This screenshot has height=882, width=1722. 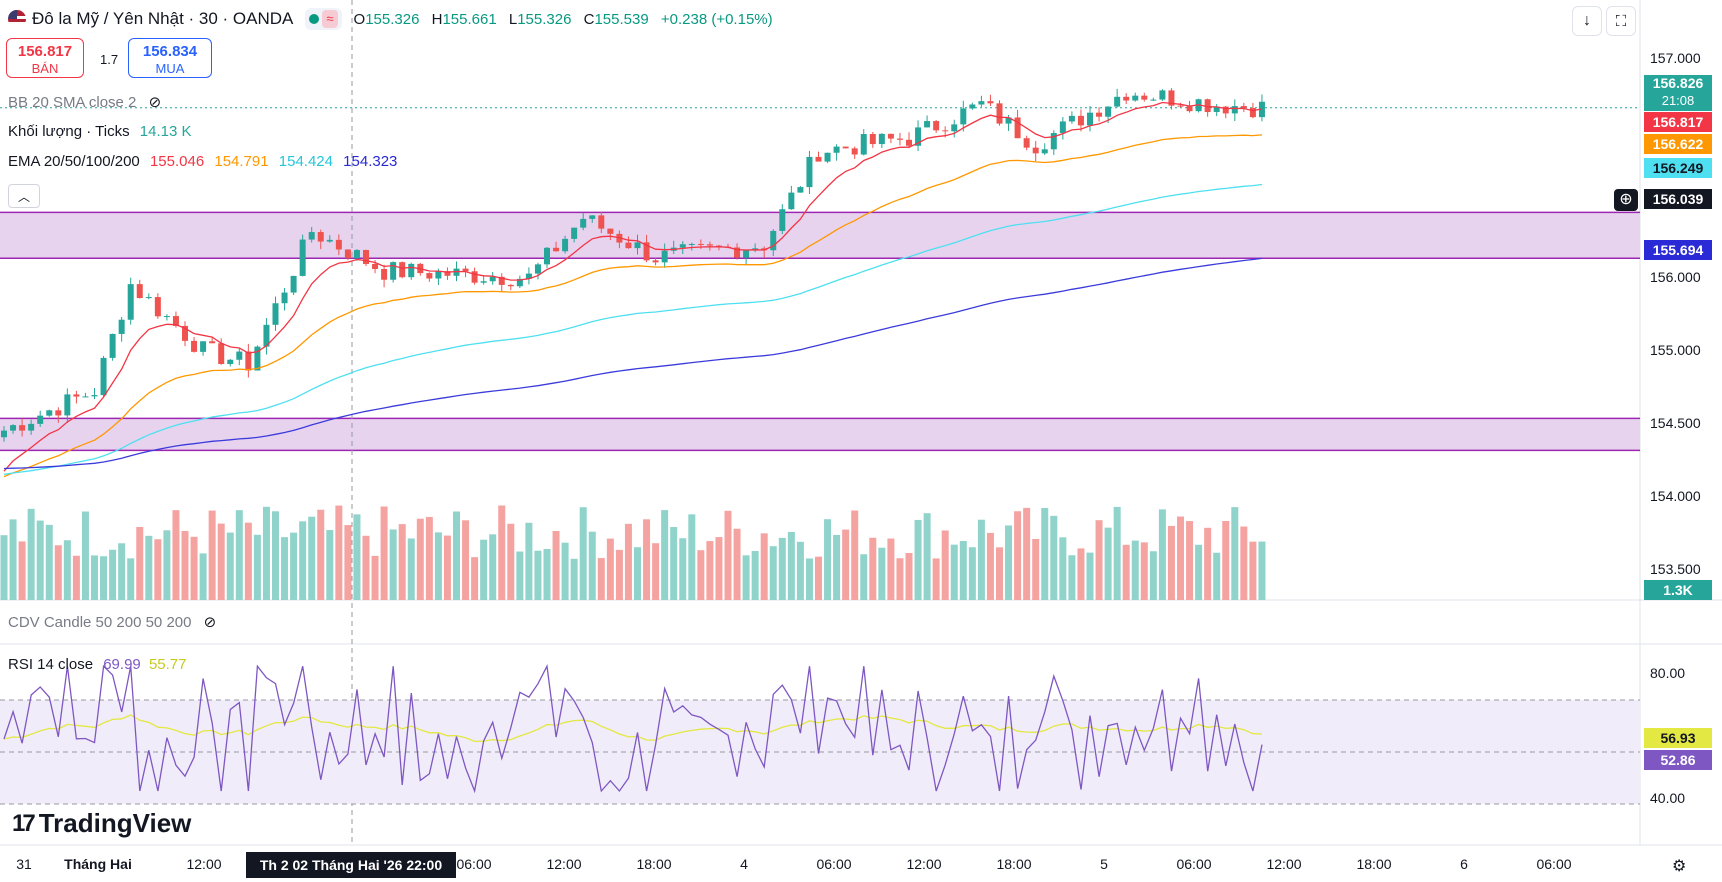 What do you see at coordinates (97, 664) in the screenshot?
I see `rsi-legend: RSI 14 close 69.99 55.77` at bounding box center [97, 664].